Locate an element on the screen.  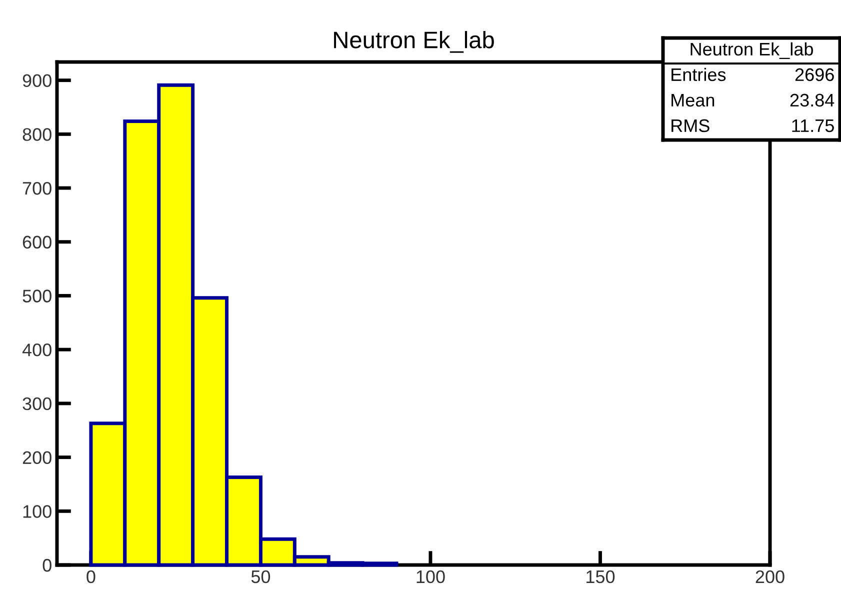
y-tick-label: 500 is located at coordinates (37, 296).